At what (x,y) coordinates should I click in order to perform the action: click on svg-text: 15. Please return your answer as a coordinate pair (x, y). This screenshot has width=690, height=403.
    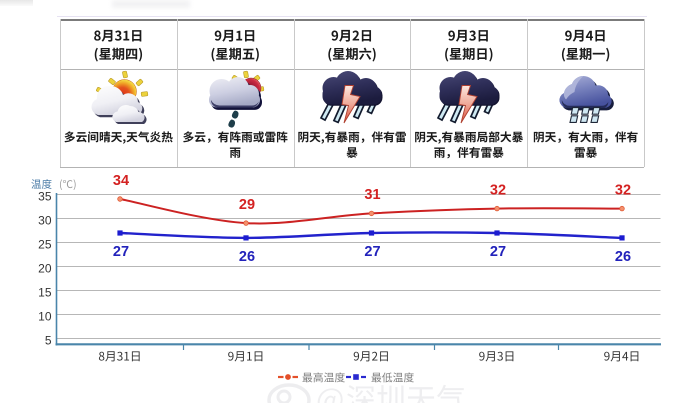
    Looking at the image, I should click on (45, 292).